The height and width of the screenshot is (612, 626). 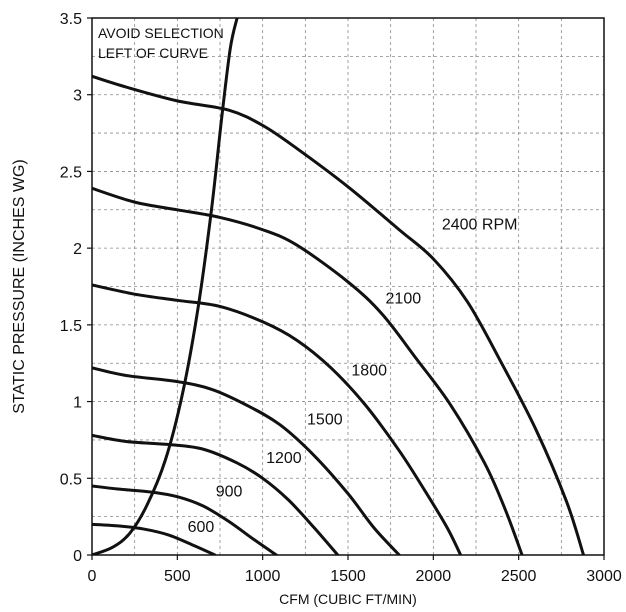 What do you see at coordinates (284, 458) in the screenshot?
I see `series-label: 1200` at bounding box center [284, 458].